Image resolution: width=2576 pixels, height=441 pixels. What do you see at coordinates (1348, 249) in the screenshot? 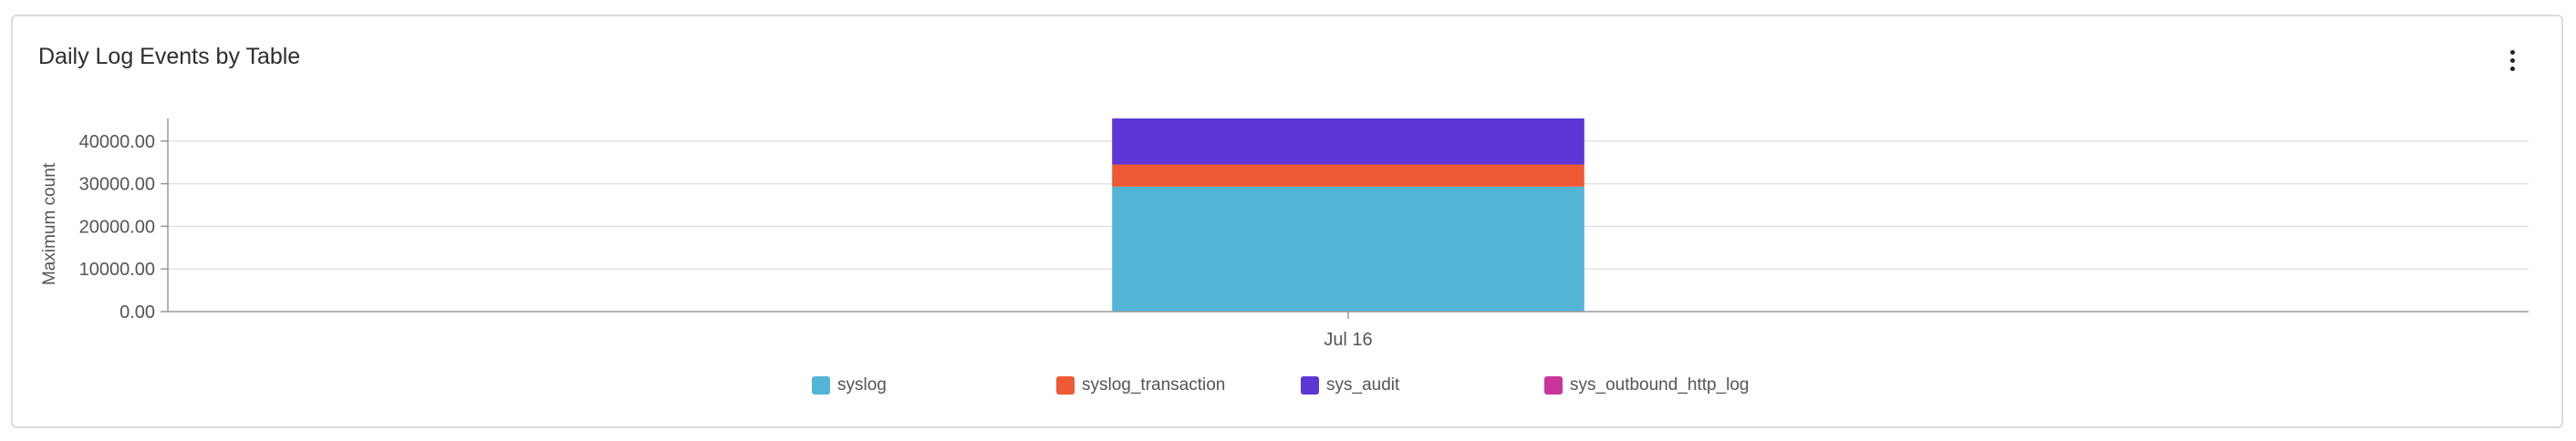
I see `bar-segment-syslog` at bounding box center [1348, 249].